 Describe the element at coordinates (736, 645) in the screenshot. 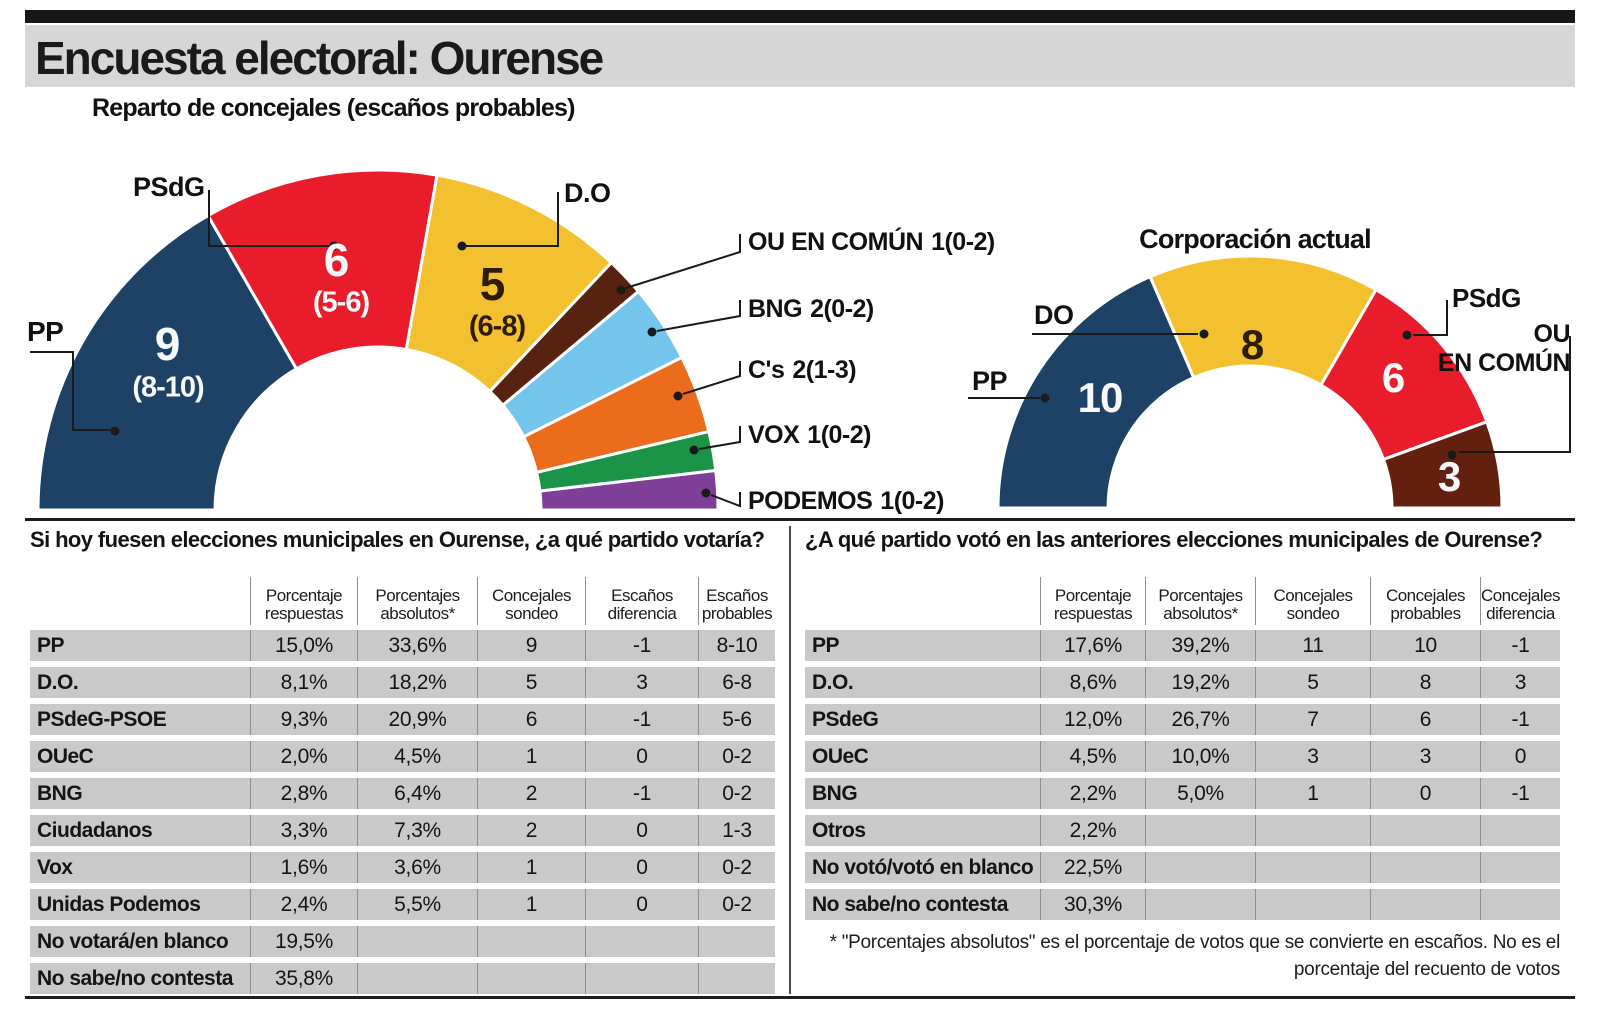

I see `value-cell: 8-10` at that location.